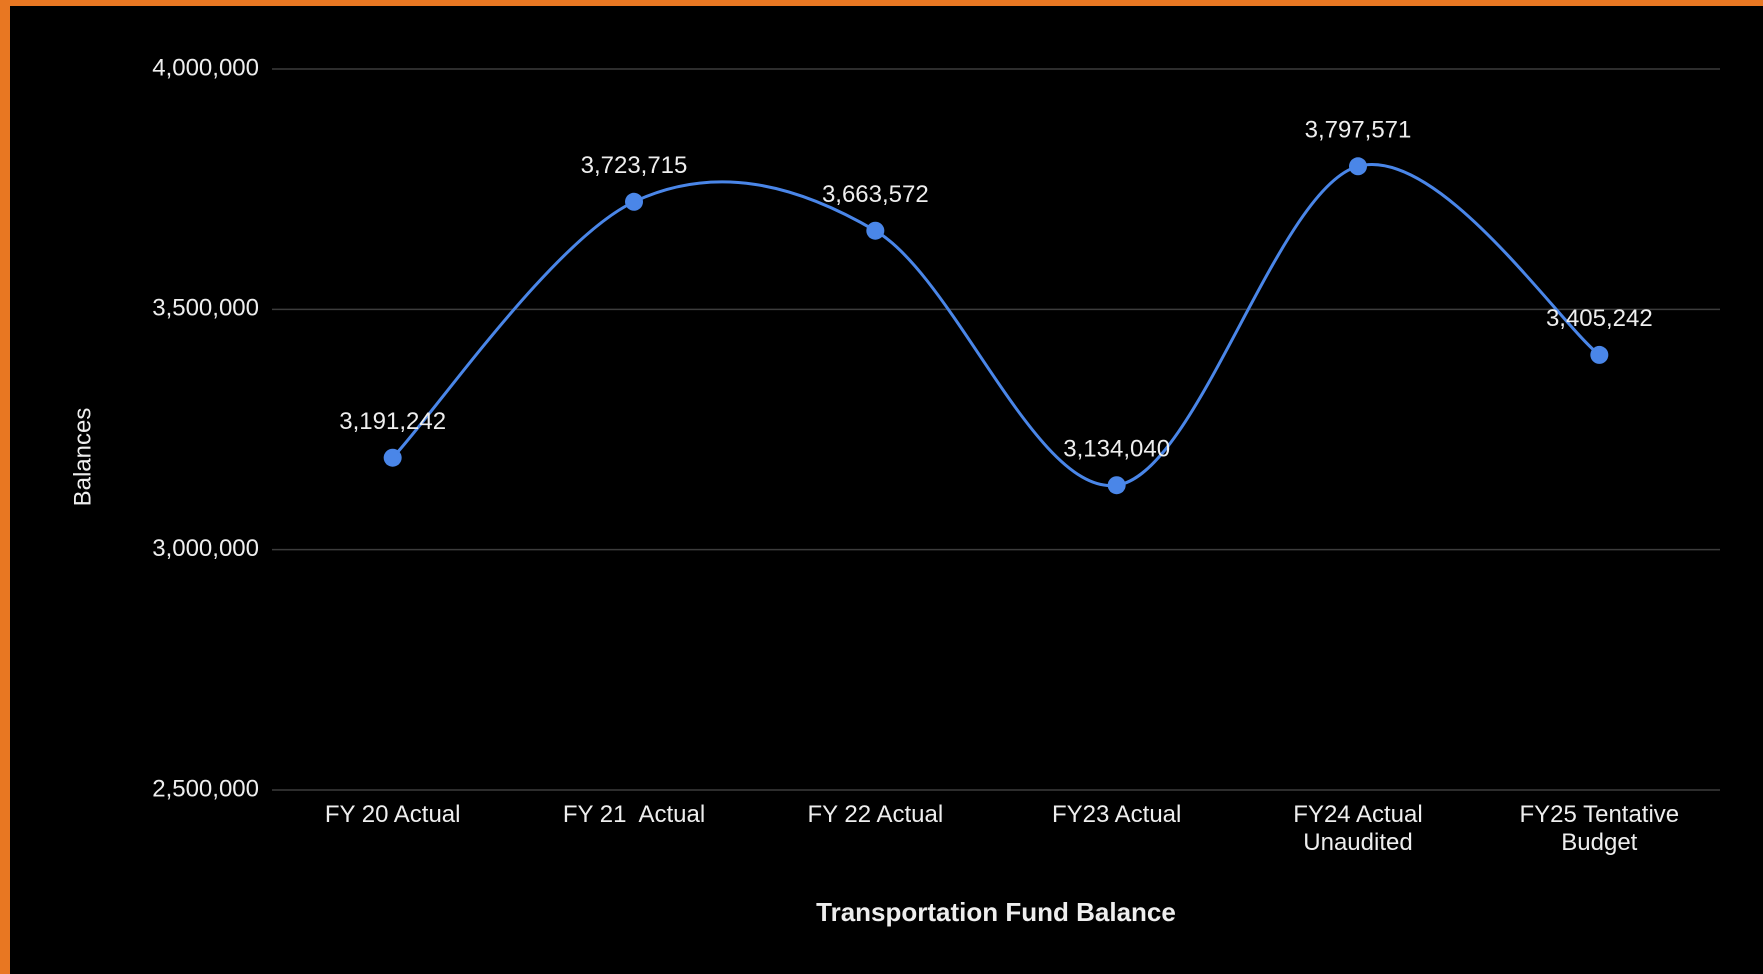 This screenshot has height=974, width=1763. What do you see at coordinates (1116, 814) in the screenshot?
I see `x-tick-label: FY23 Actual` at bounding box center [1116, 814].